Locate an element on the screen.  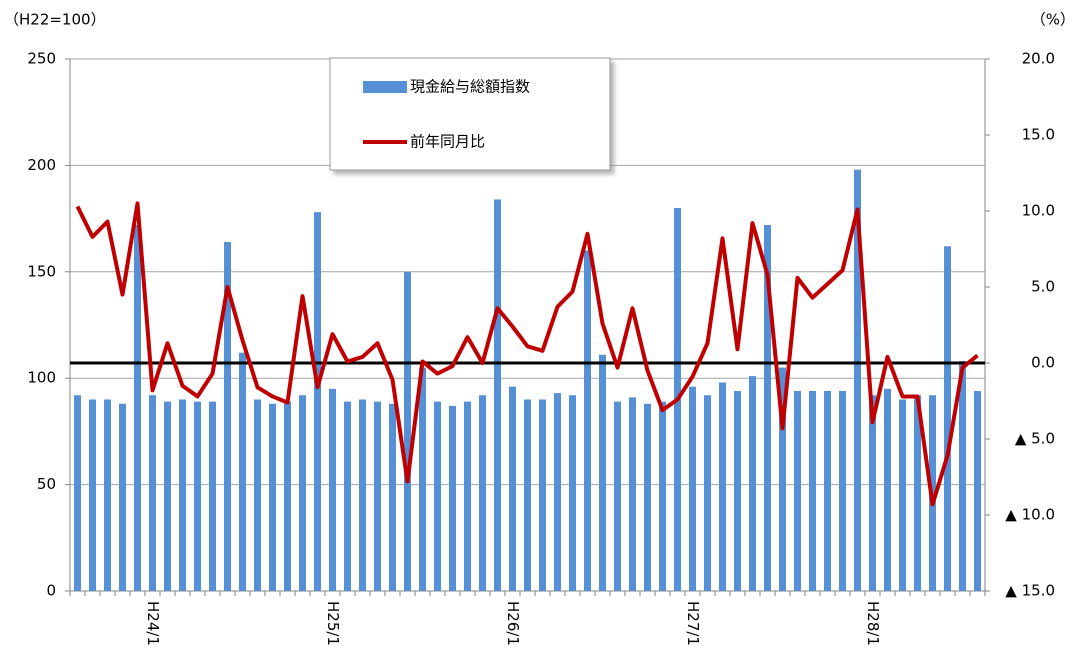
legend-label: 現金給与総額指数 is located at coordinates (470, 87).